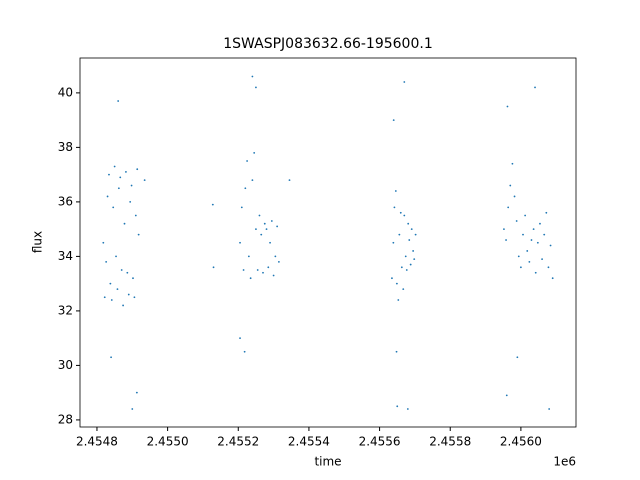  I want to click on x-tick-label: 2.4548, so click(97, 442).